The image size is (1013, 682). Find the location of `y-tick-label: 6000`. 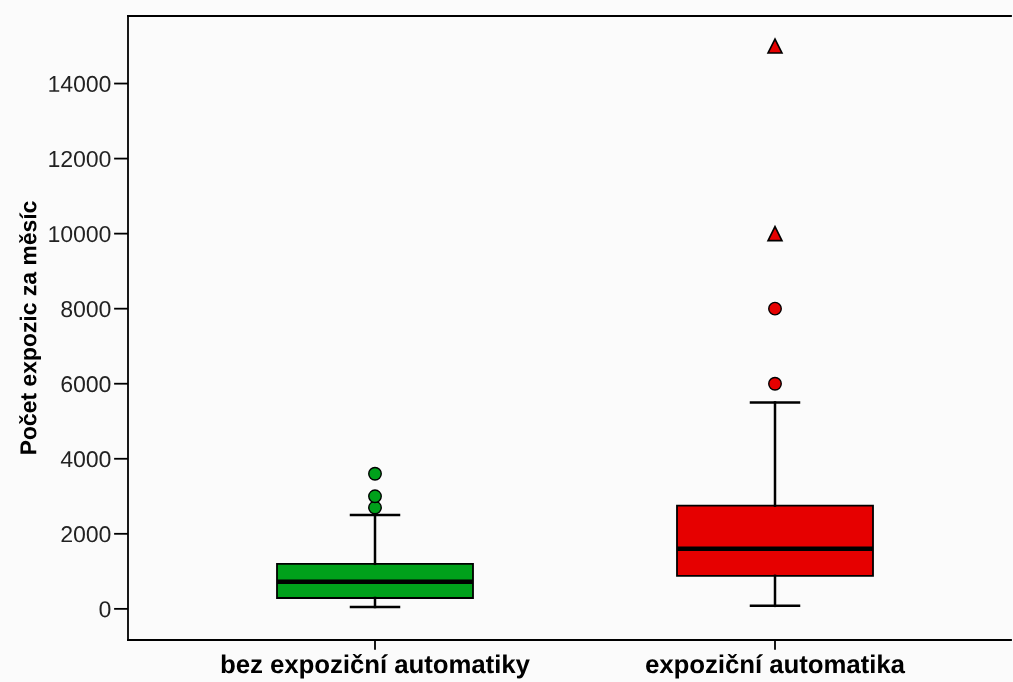

y-tick-label: 6000 is located at coordinates (86, 384).